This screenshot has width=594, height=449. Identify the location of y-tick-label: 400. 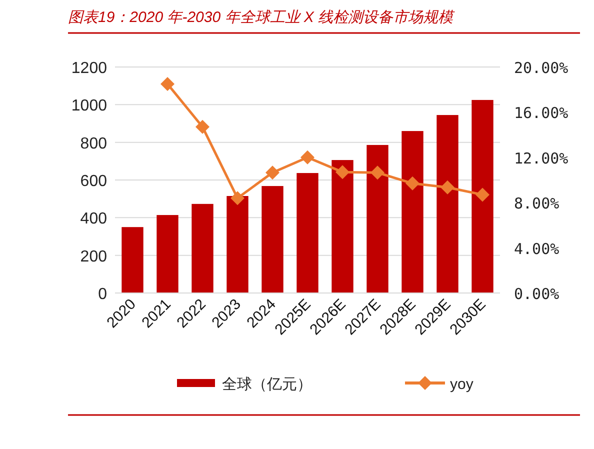
(94, 219).